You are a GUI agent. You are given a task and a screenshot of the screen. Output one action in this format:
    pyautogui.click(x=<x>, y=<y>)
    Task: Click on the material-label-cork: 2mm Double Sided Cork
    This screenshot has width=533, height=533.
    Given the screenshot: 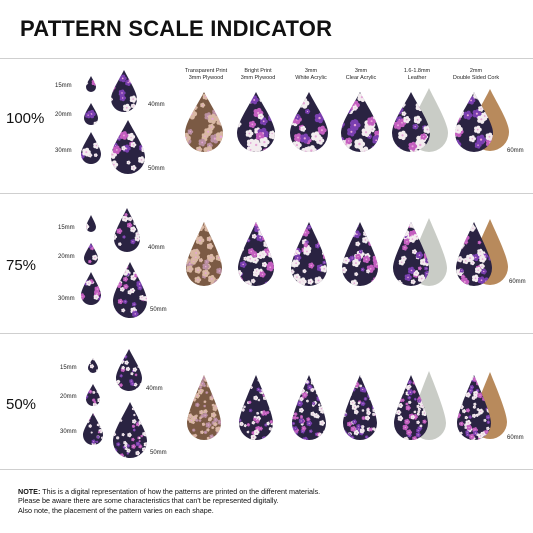 What is the action you would take?
    pyautogui.click(x=476, y=74)
    